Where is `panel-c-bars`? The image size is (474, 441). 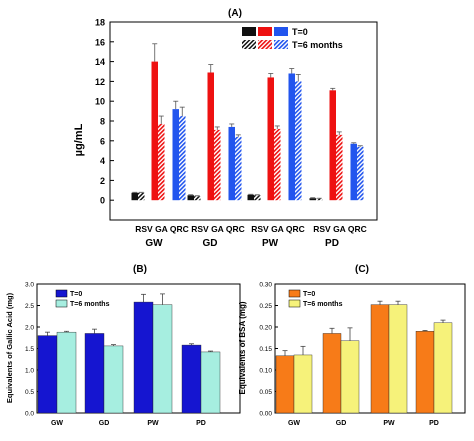
panel-c-bars is located at coordinates (364, 357).